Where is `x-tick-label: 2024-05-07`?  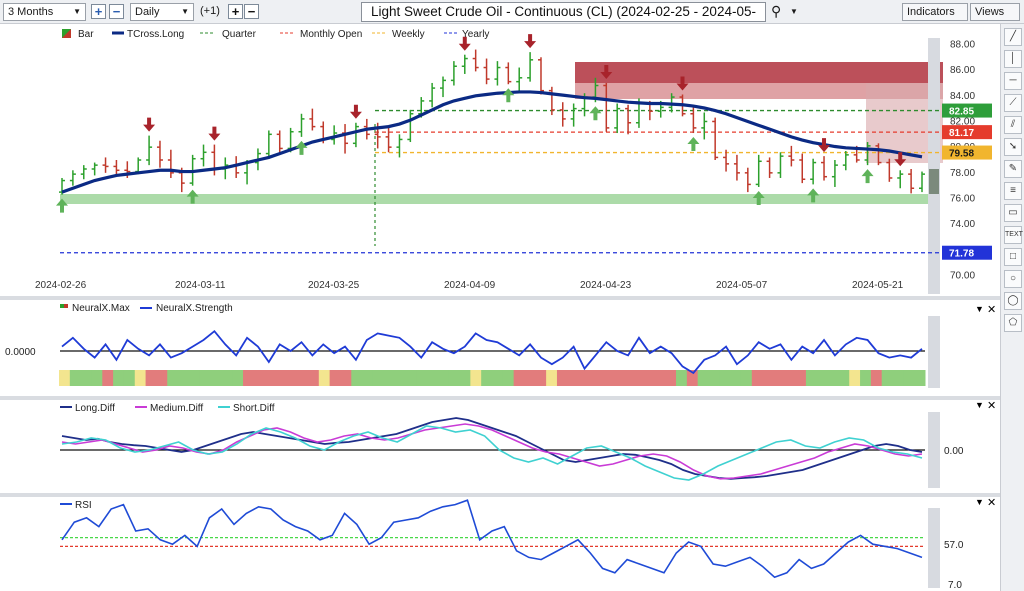
x-tick-label: 2024-05-07 is located at coordinates (742, 285).